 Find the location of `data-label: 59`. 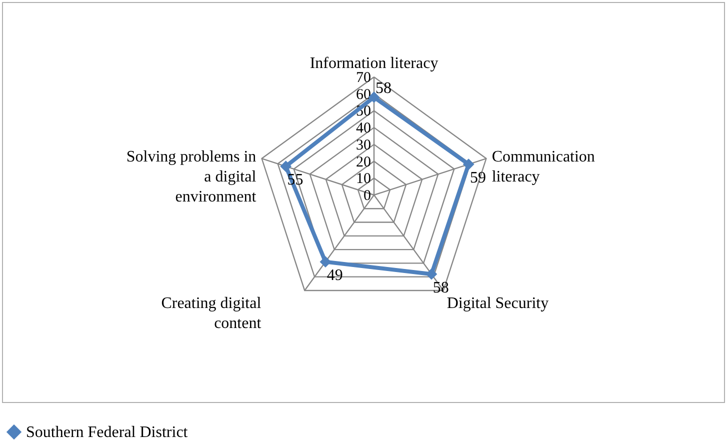

data-label: 59 is located at coordinates (478, 177).